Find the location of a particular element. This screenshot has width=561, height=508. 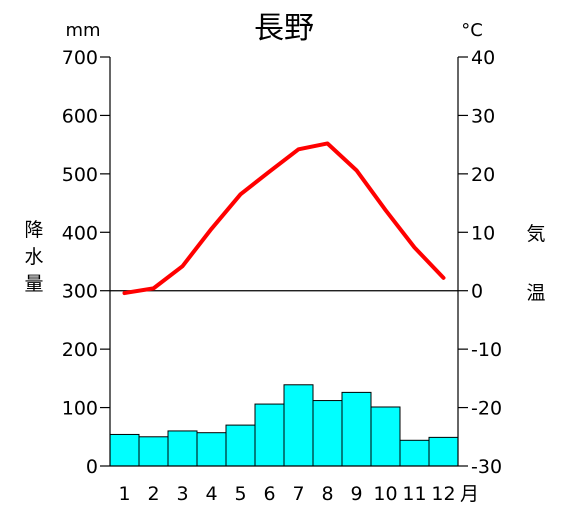

right-tick-label: -20 is located at coordinates (486, 409).